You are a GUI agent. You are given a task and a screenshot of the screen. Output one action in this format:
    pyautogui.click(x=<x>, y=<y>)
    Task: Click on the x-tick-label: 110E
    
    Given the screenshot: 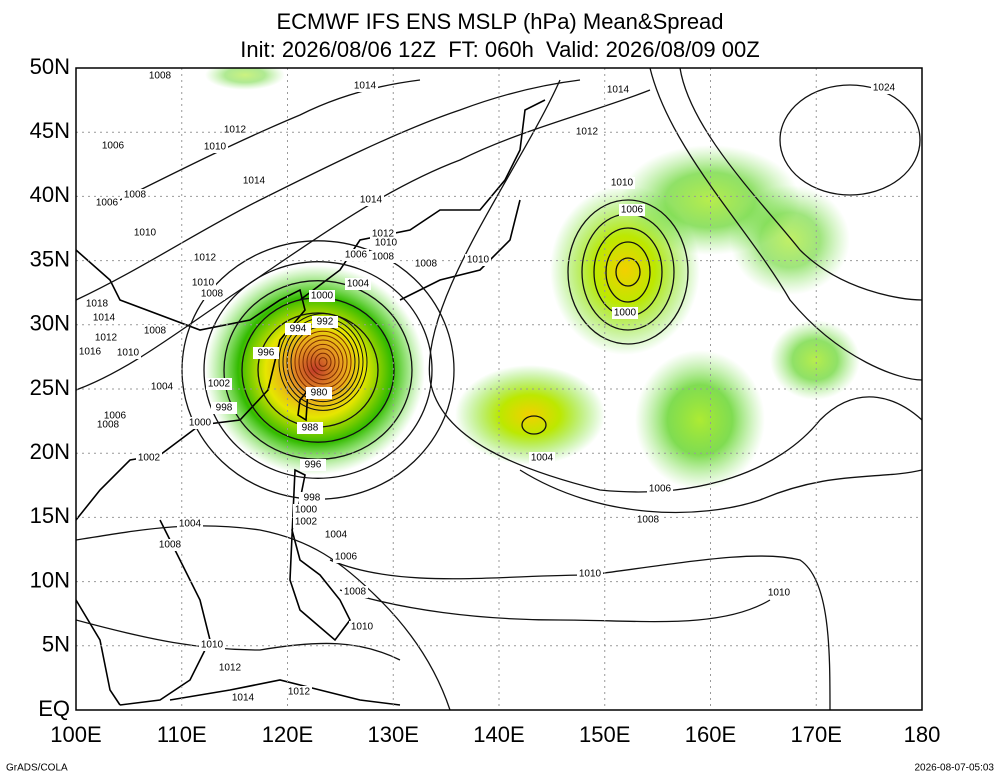 What is the action you would take?
    pyautogui.click(x=182, y=734)
    